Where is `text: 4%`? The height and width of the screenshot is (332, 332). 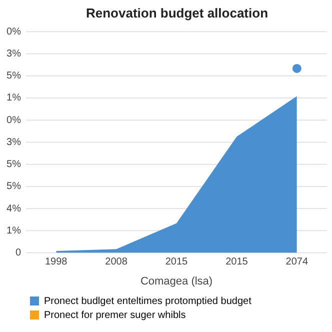
text: 4% is located at coordinates (14, 208).